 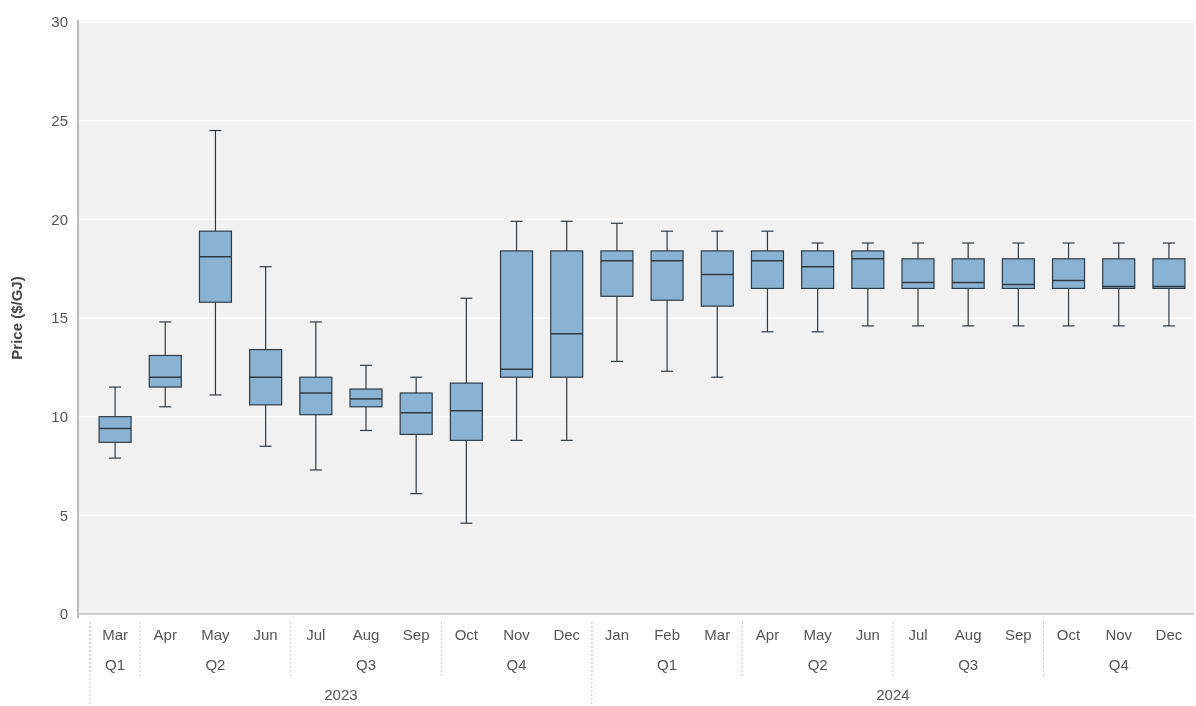 What do you see at coordinates (893, 694) in the screenshot?
I see `text: 2024` at bounding box center [893, 694].